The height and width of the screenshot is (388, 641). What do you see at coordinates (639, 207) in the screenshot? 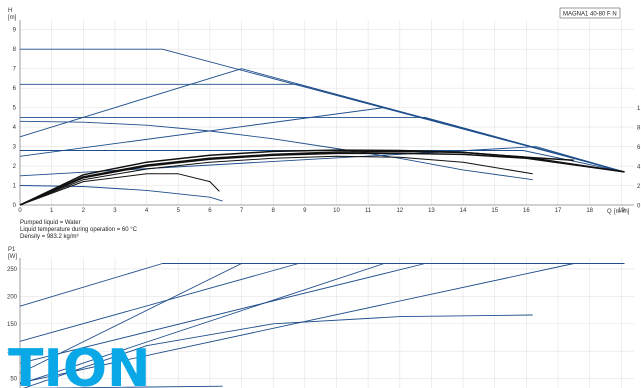
I see `right-axis-tick-label: 0` at bounding box center [639, 207].